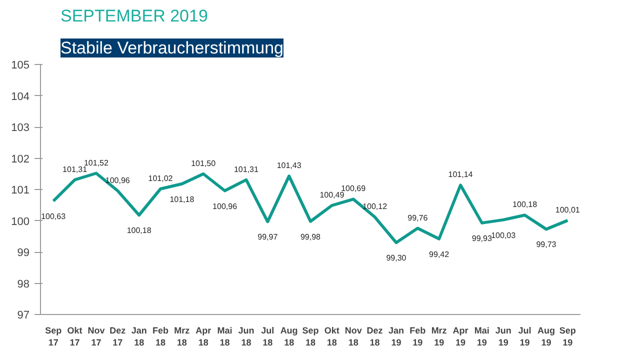 The height and width of the screenshot is (350, 620). I want to click on data-label: 100,63, so click(53, 217).